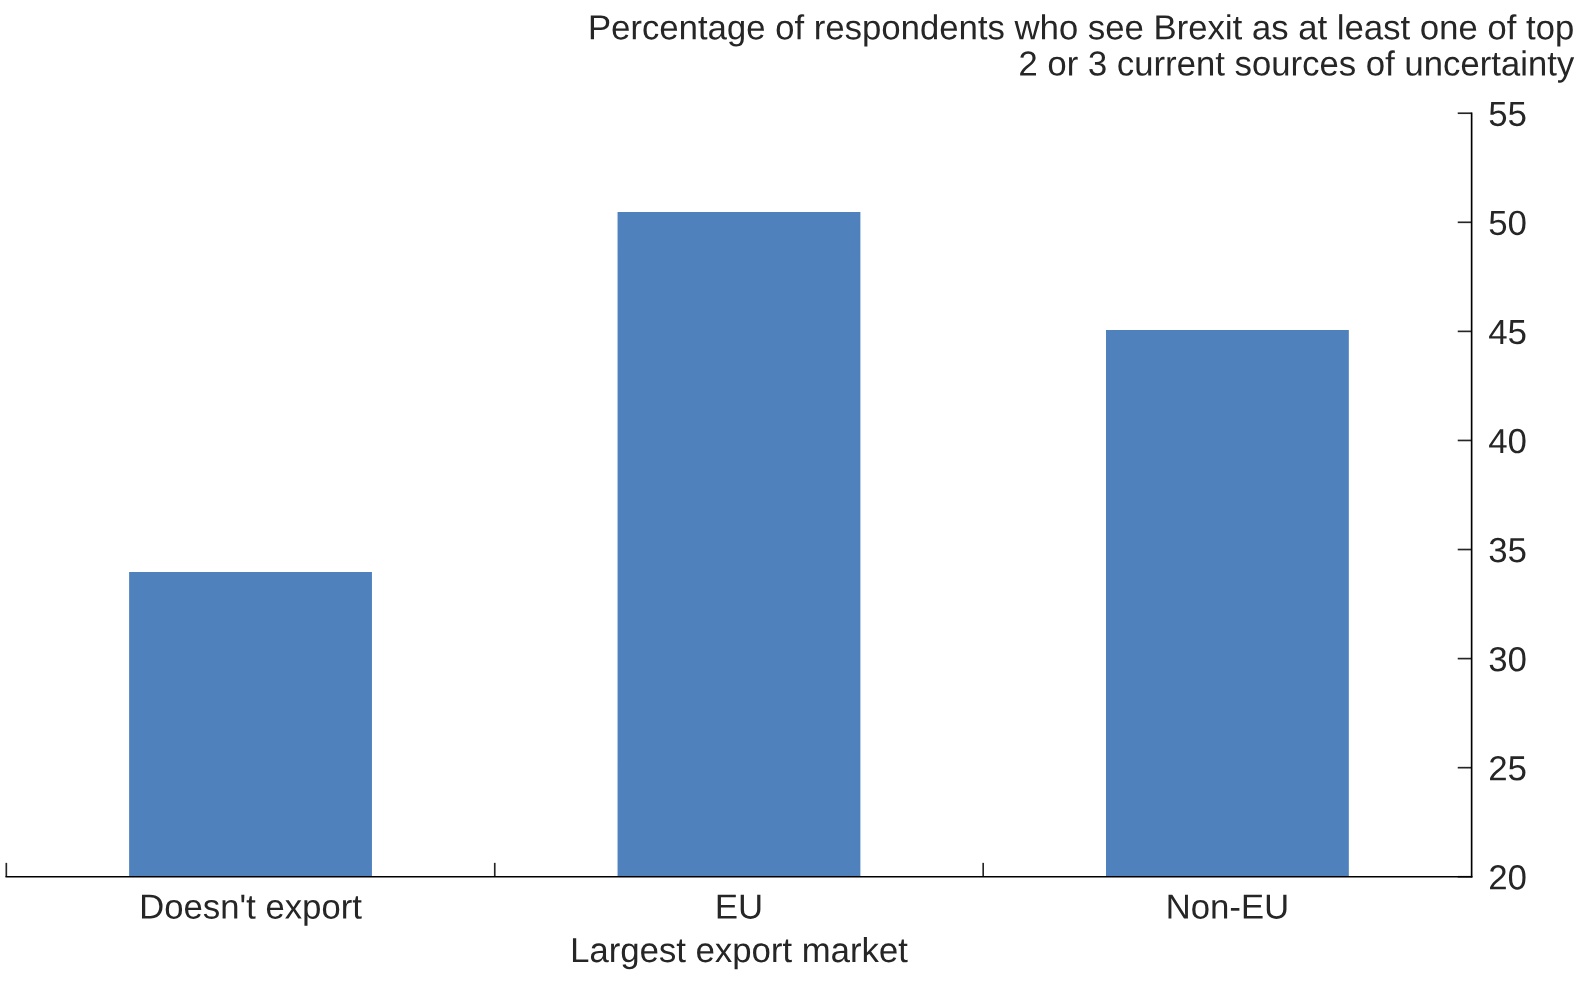  Describe the element at coordinates (1507, 223) in the screenshot. I see `y-tick-label: 50` at that location.